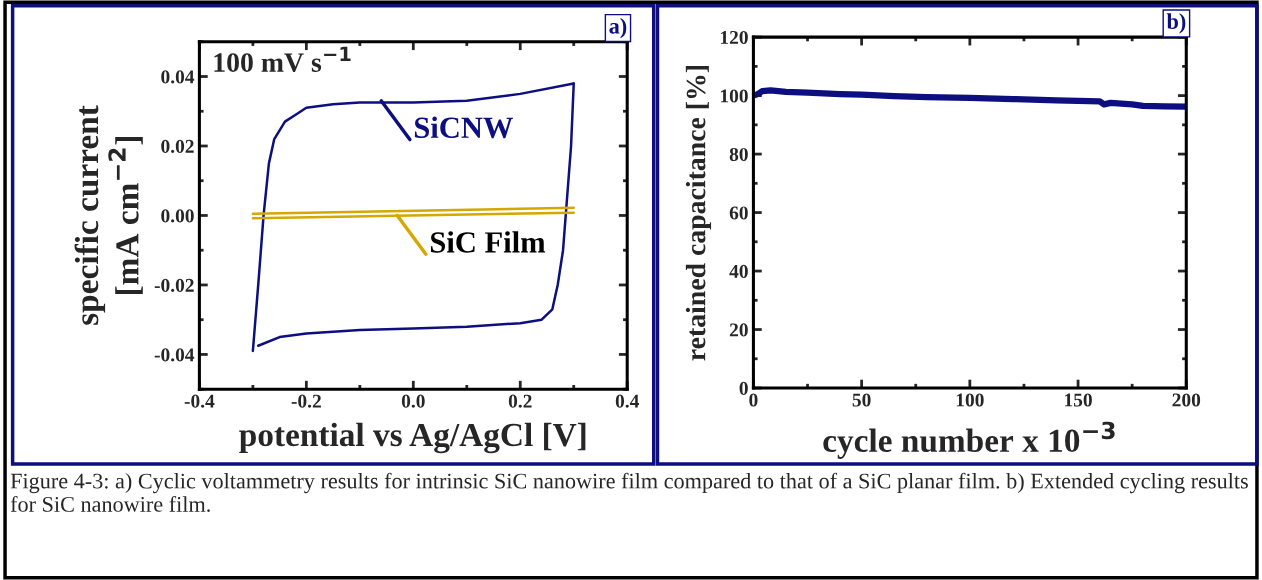 This screenshot has height=580, width=1262. What do you see at coordinates (488, 242) in the screenshot?
I see `annotation: SiC Film` at bounding box center [488, 242].